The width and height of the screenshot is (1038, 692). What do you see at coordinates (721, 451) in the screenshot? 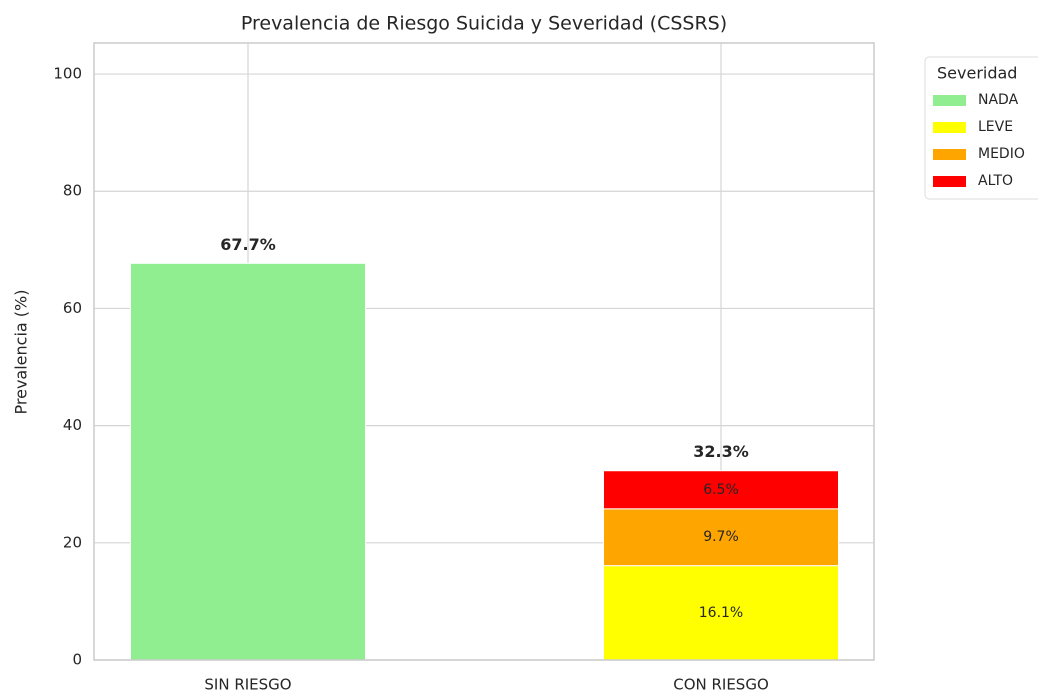
I see `total-label: 32.3%` at bounding box center [721, 451].